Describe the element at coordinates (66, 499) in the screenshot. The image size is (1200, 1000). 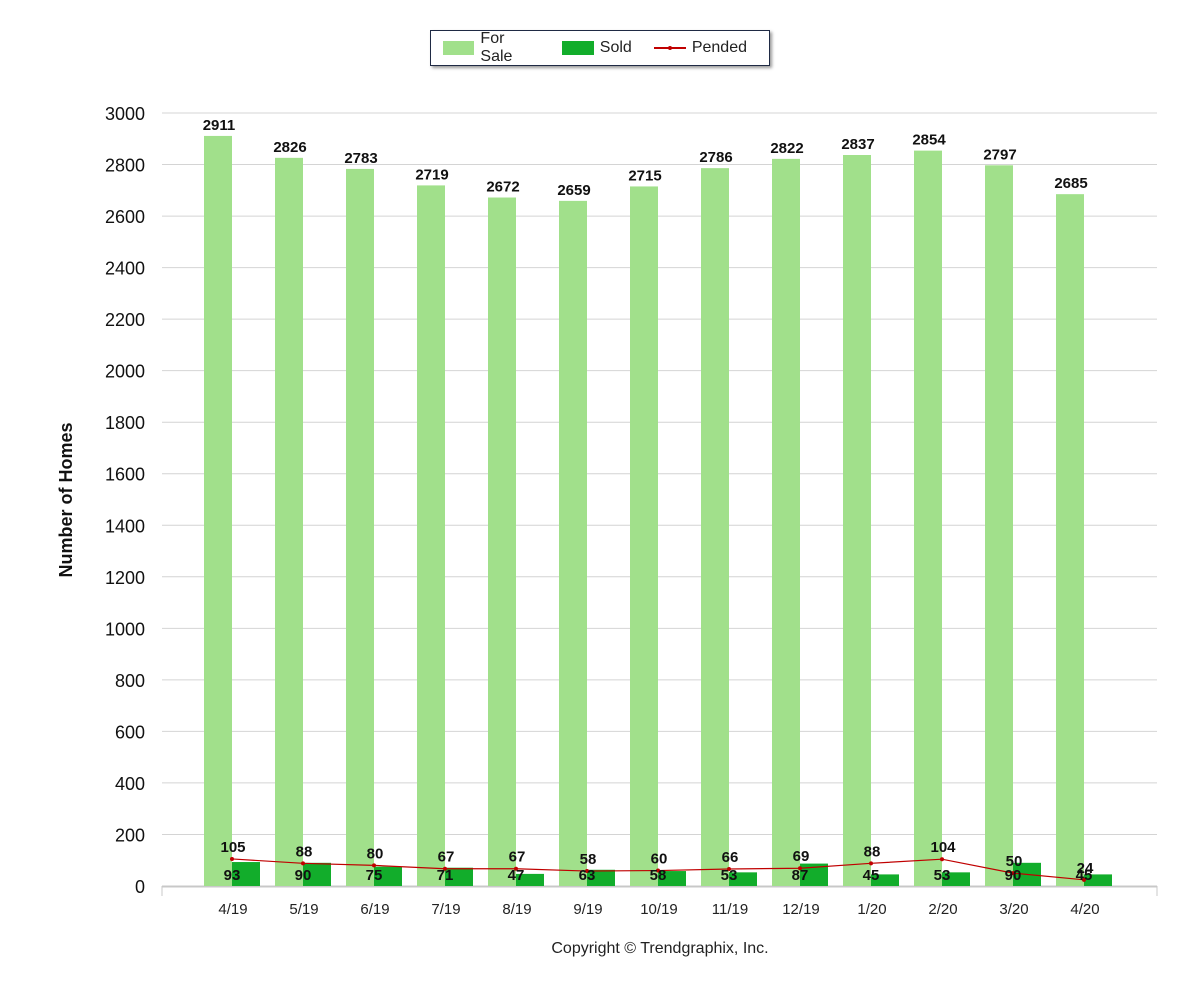
I see `y-axis-label: Number of Homes` at that location.